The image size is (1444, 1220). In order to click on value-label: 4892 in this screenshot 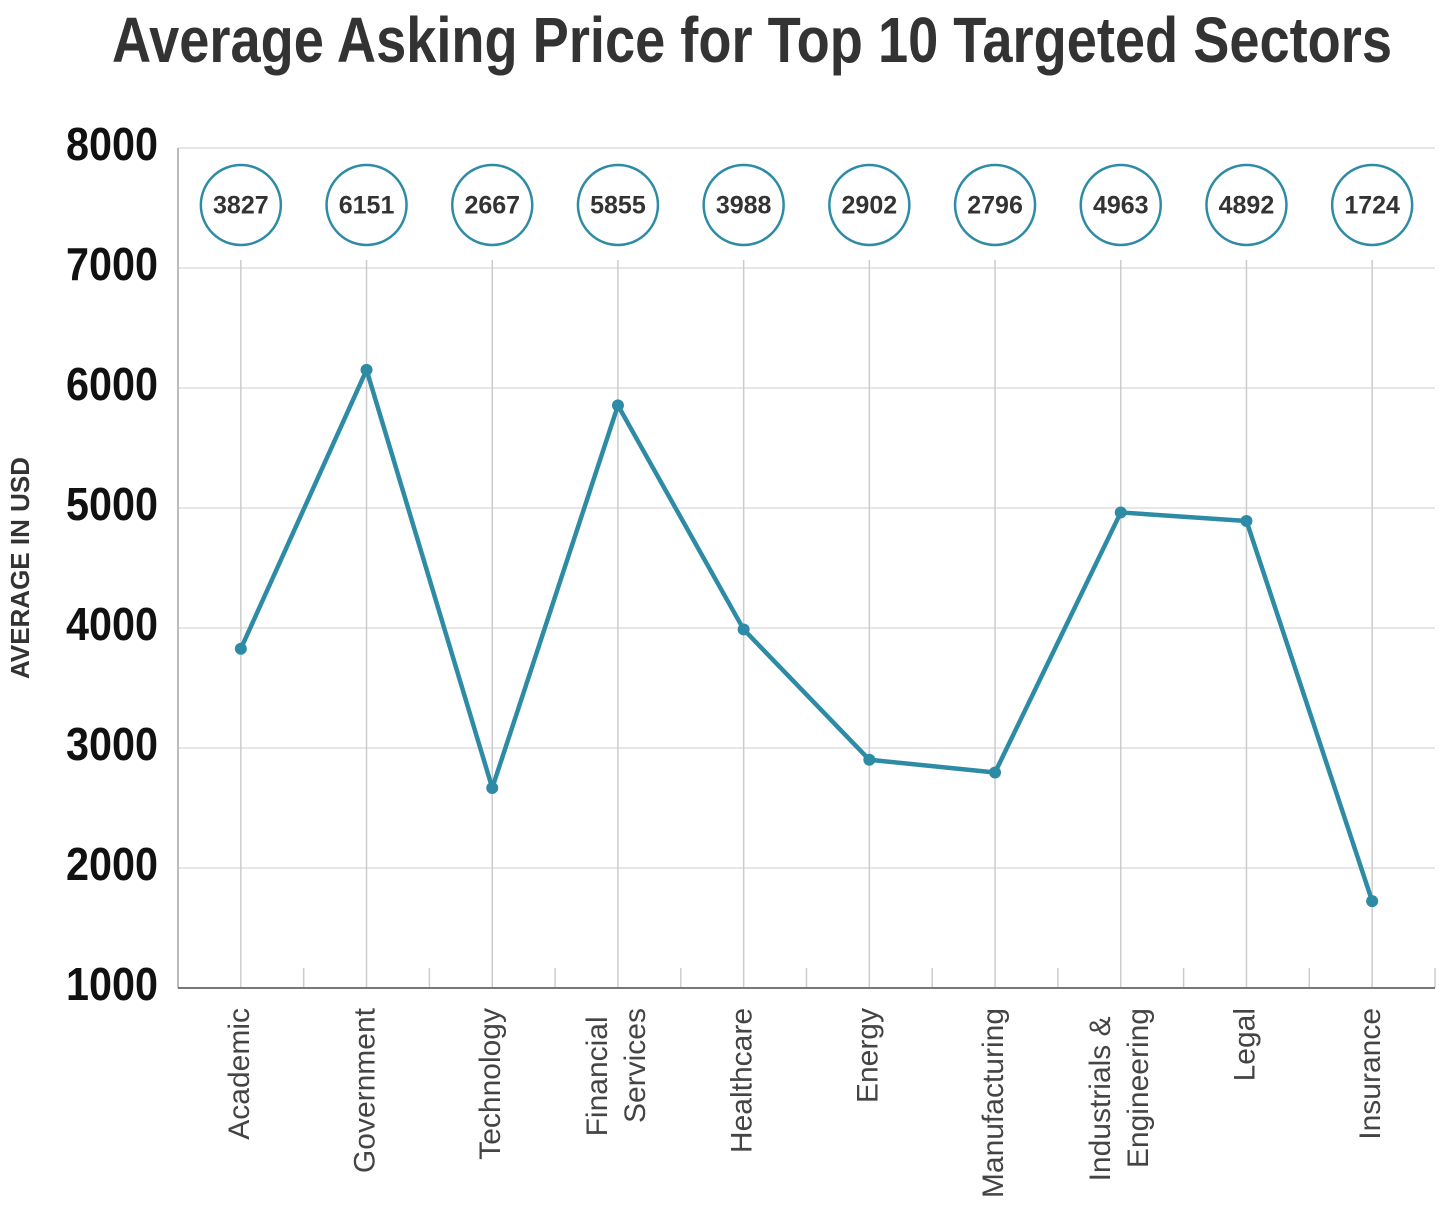, I will do `click(1247, 206)`.